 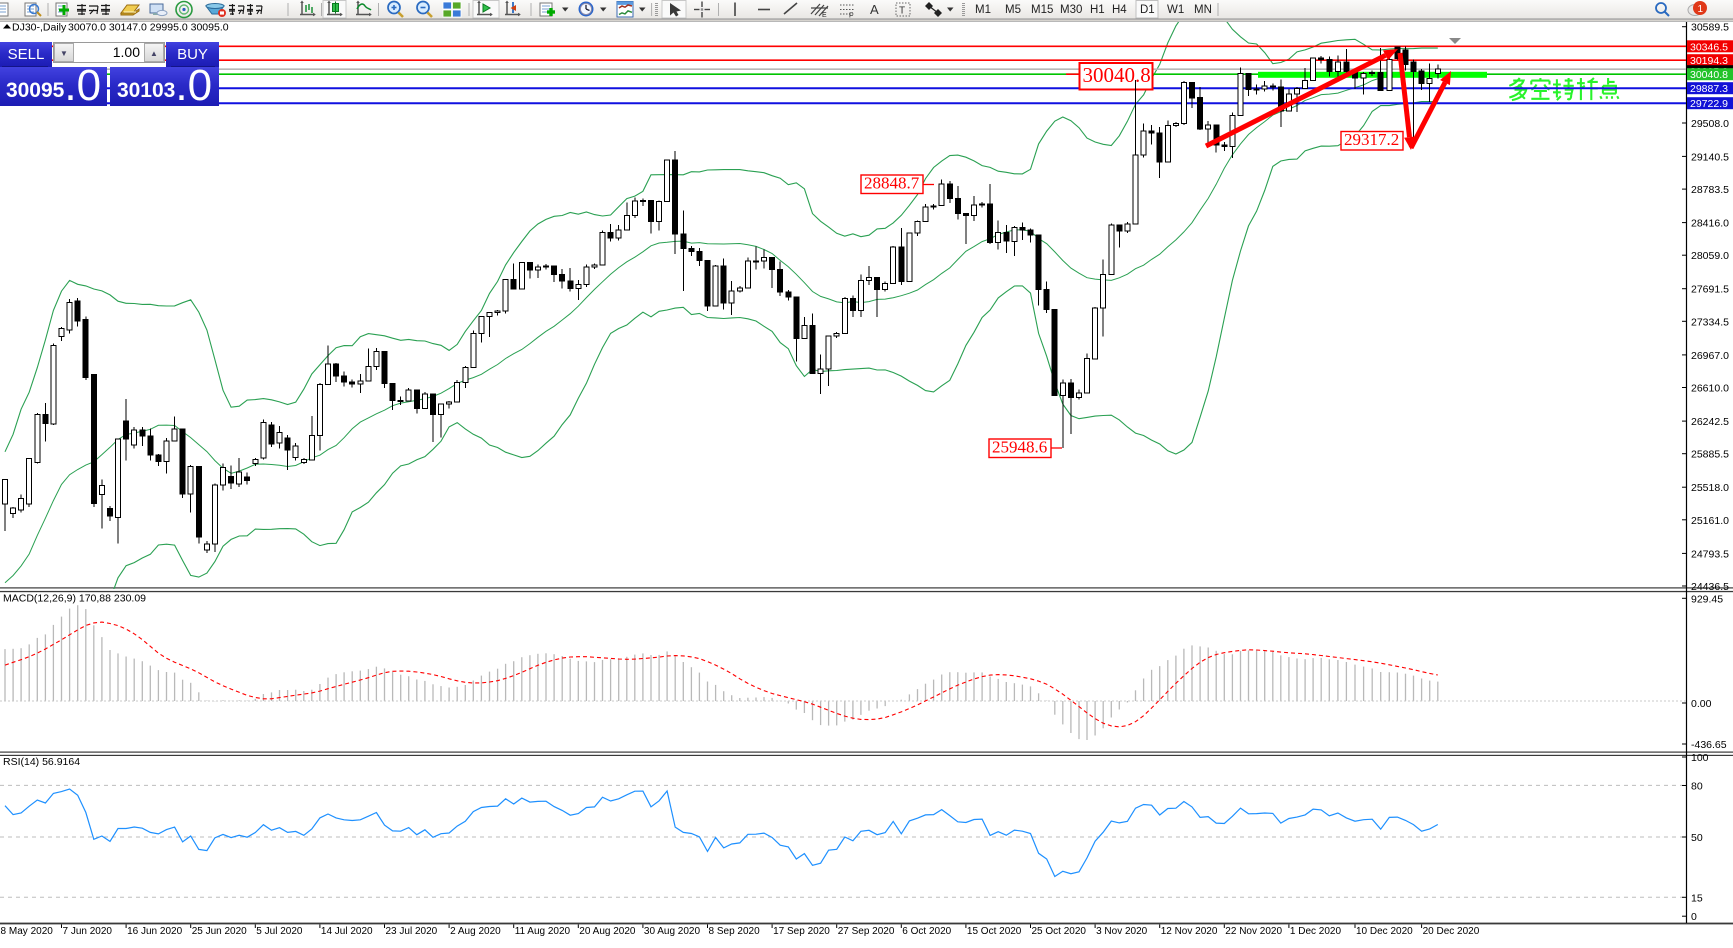 What do you see at coordinates (1697, 838) in the screenshot?
I see `svg-text: 50` at bounding box center [1697, 838].